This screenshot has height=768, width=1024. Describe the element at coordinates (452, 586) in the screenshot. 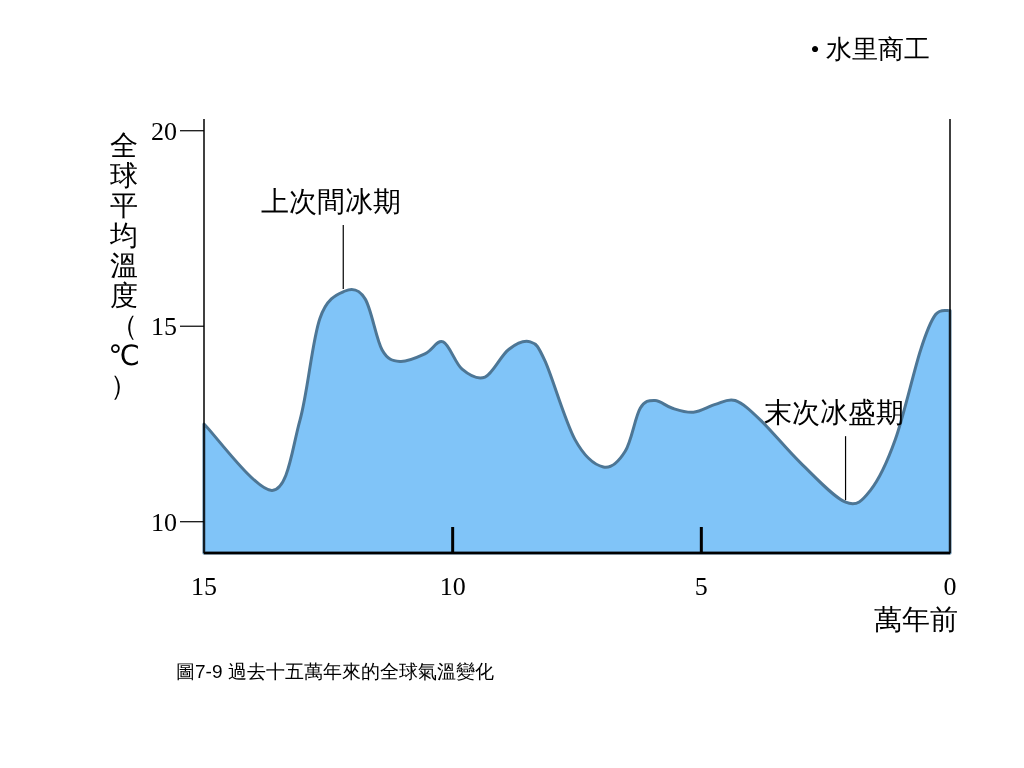

I see `x-tick-label: 10` at that location.